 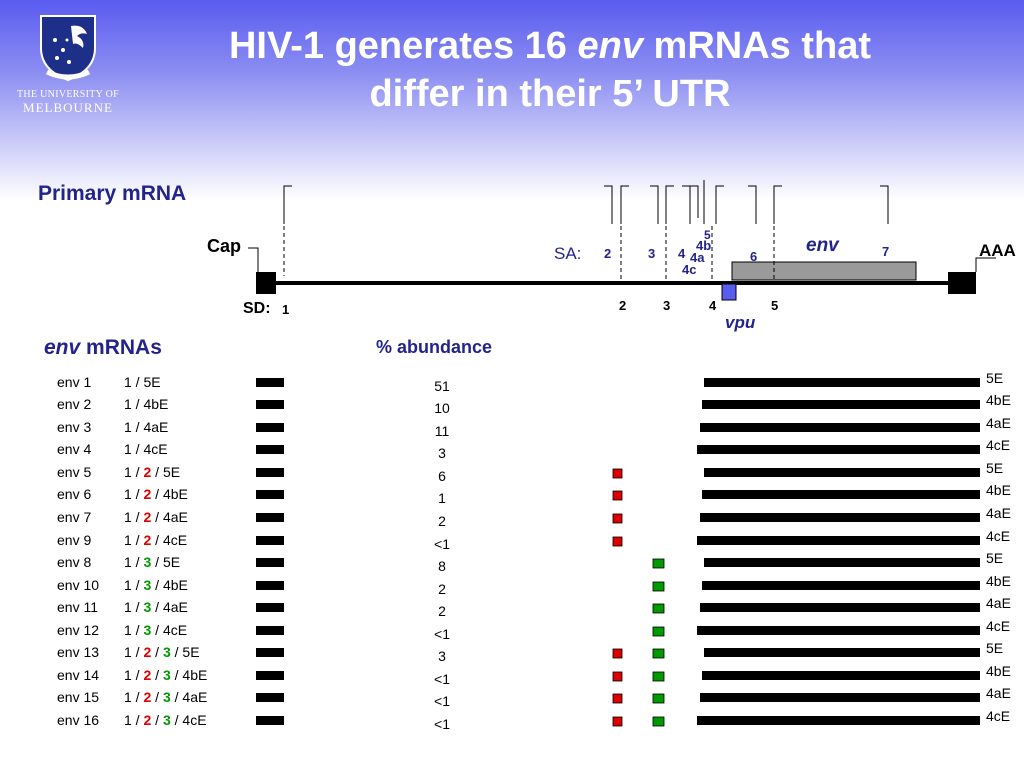 I want to click on row-name: env 9, so click(x=74, y=540).